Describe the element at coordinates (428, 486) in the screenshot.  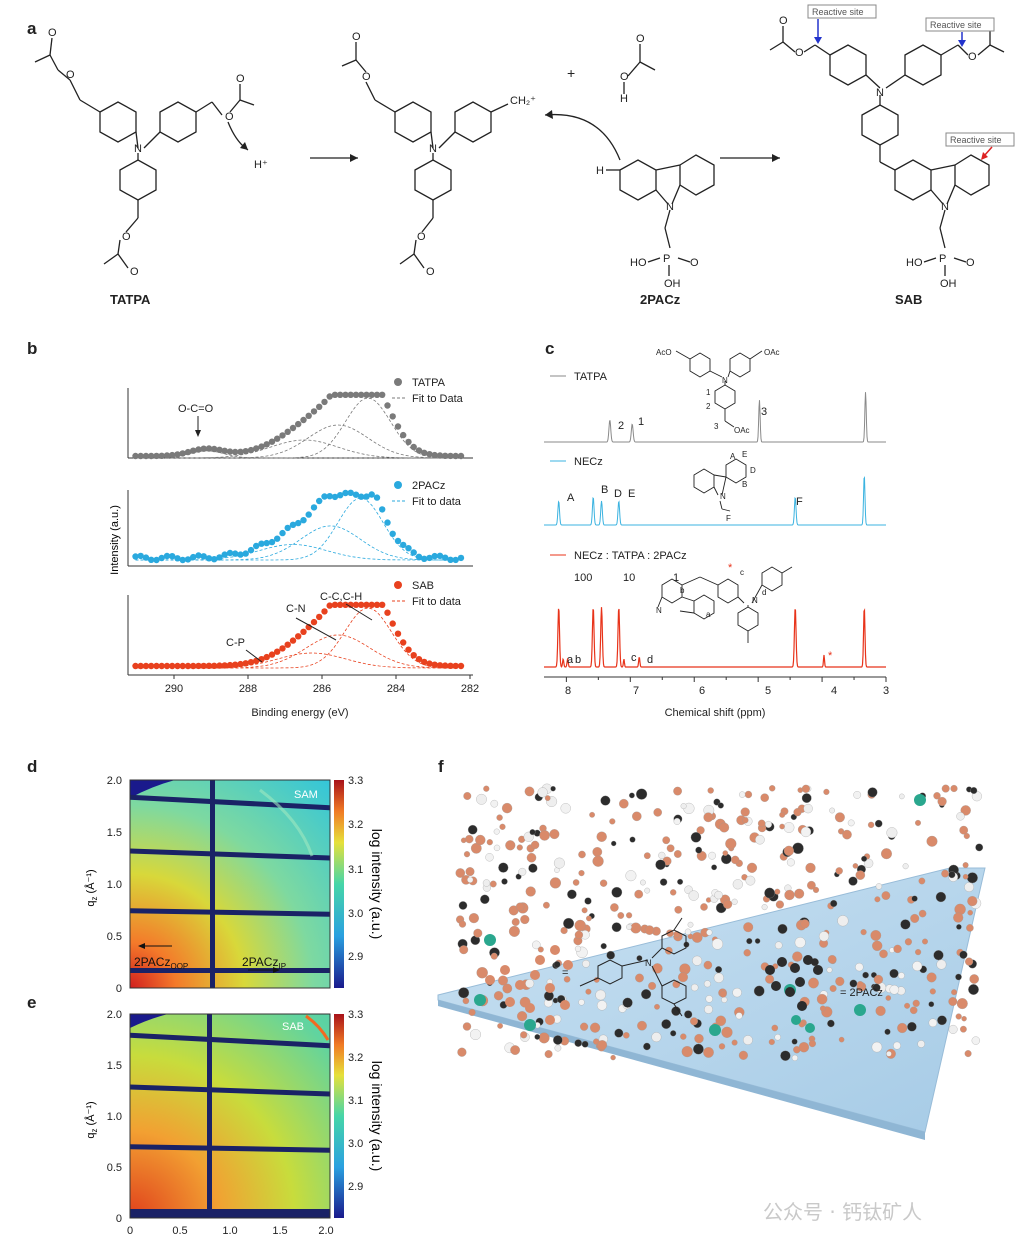
I see `legend-2pacz: 2PACz` at that location.